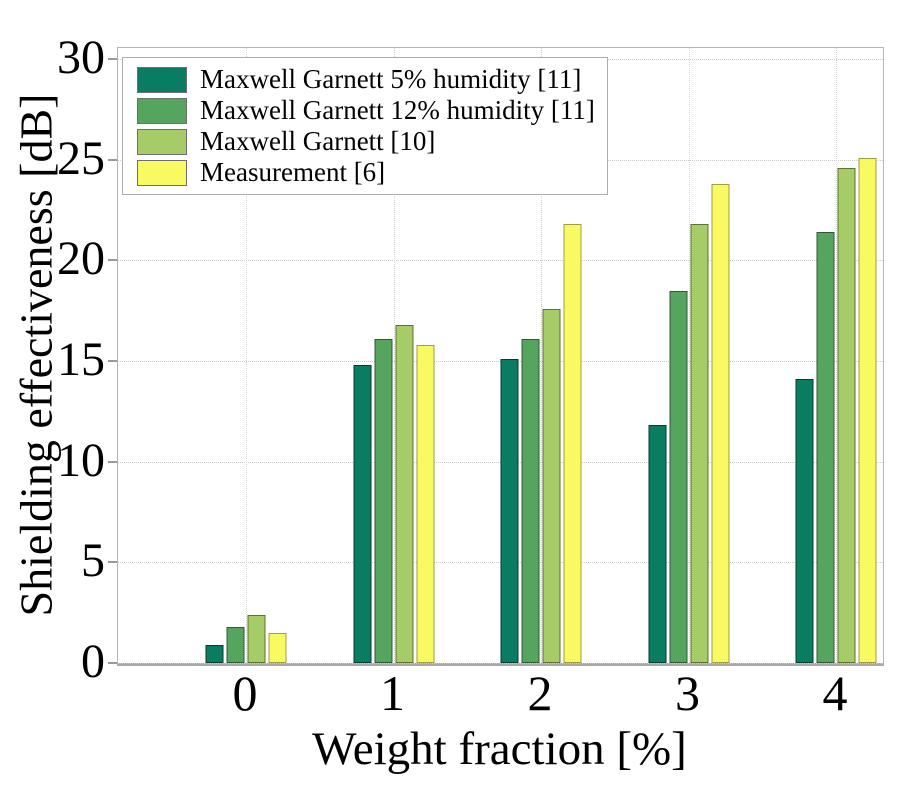 This screenshot has height=800, width=900. Describe the element at coordinates (245, 693) in the screenshot. I see `x-tick-label-0: 0` at that location.